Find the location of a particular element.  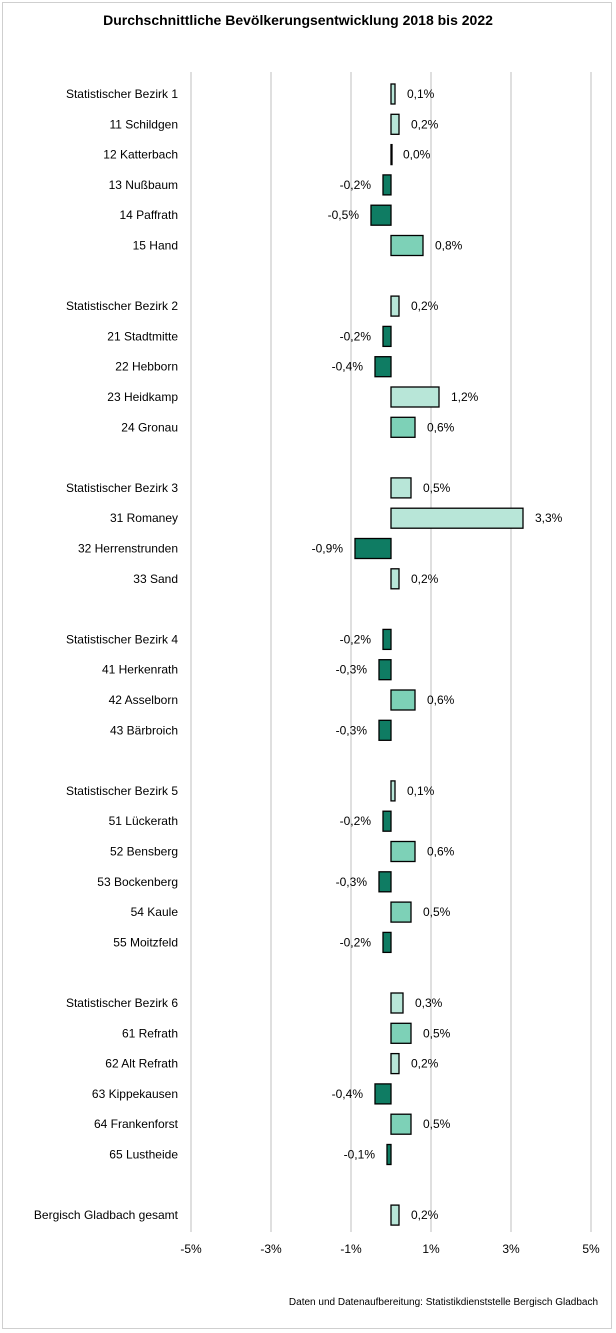

category-label: 62 Alt Refrath is located at coordinates (141, 1064).